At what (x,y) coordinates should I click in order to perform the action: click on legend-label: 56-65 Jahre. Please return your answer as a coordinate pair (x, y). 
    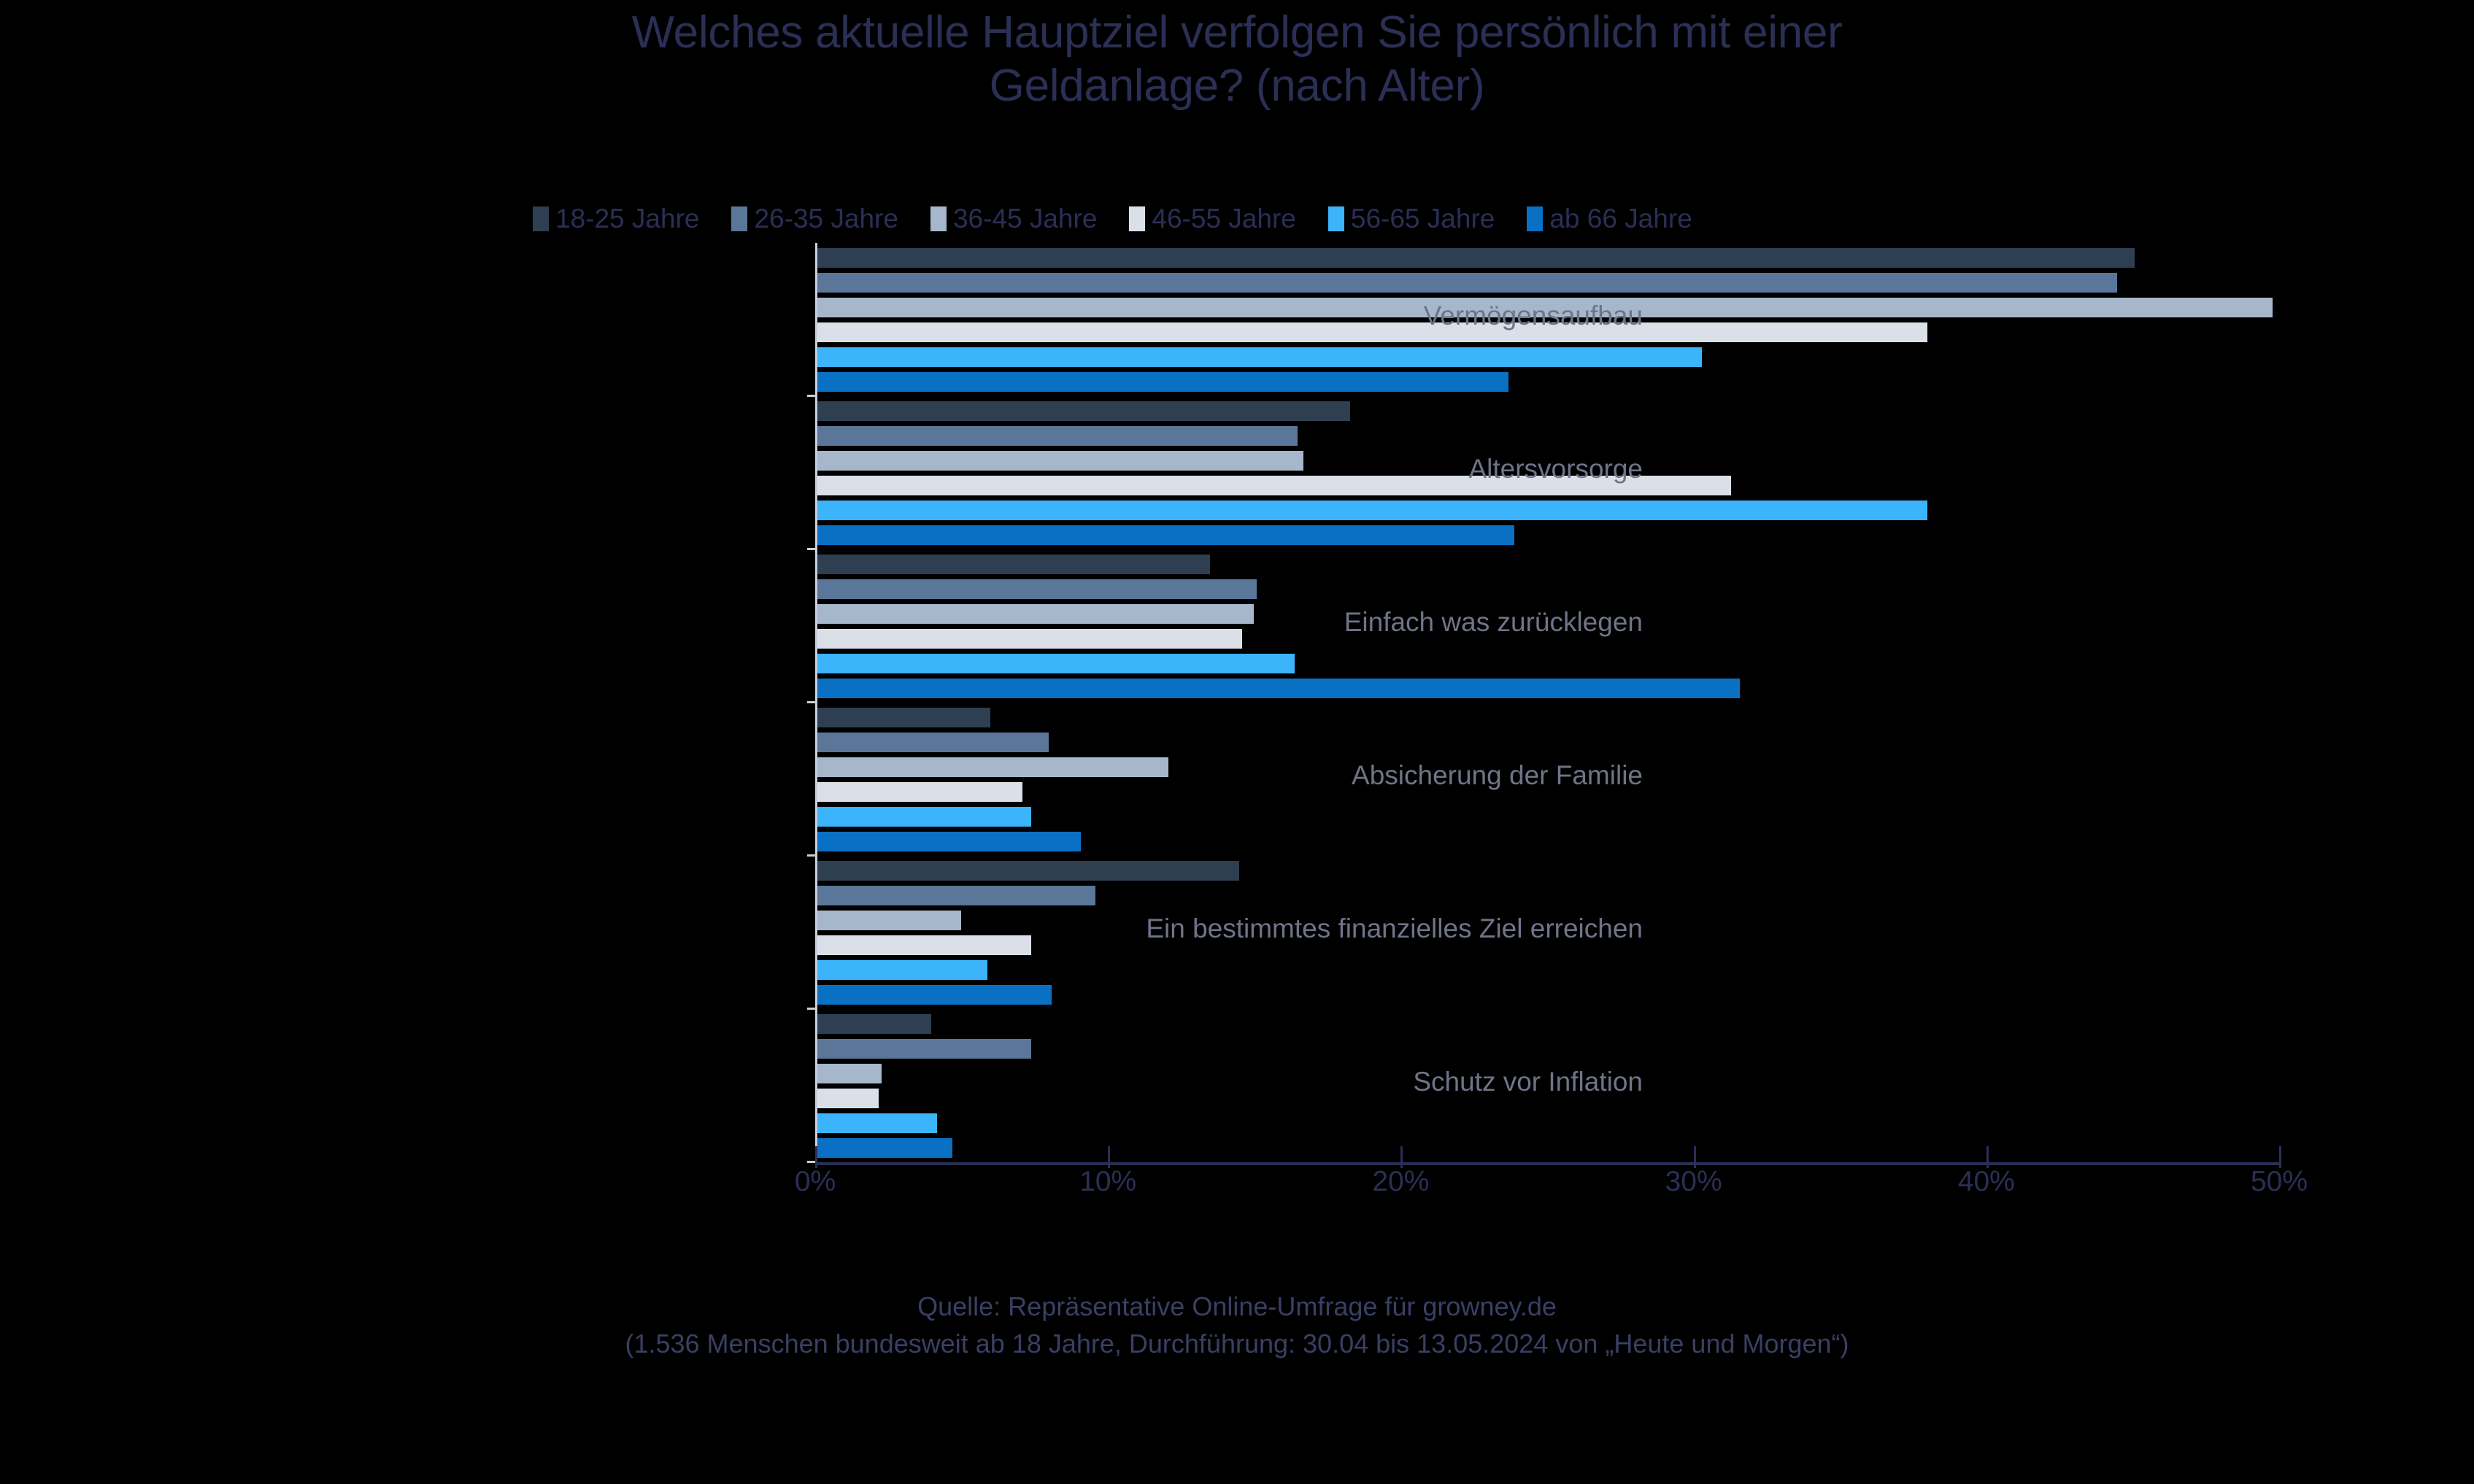
    Looking at the image, I should click on (1422, 219).